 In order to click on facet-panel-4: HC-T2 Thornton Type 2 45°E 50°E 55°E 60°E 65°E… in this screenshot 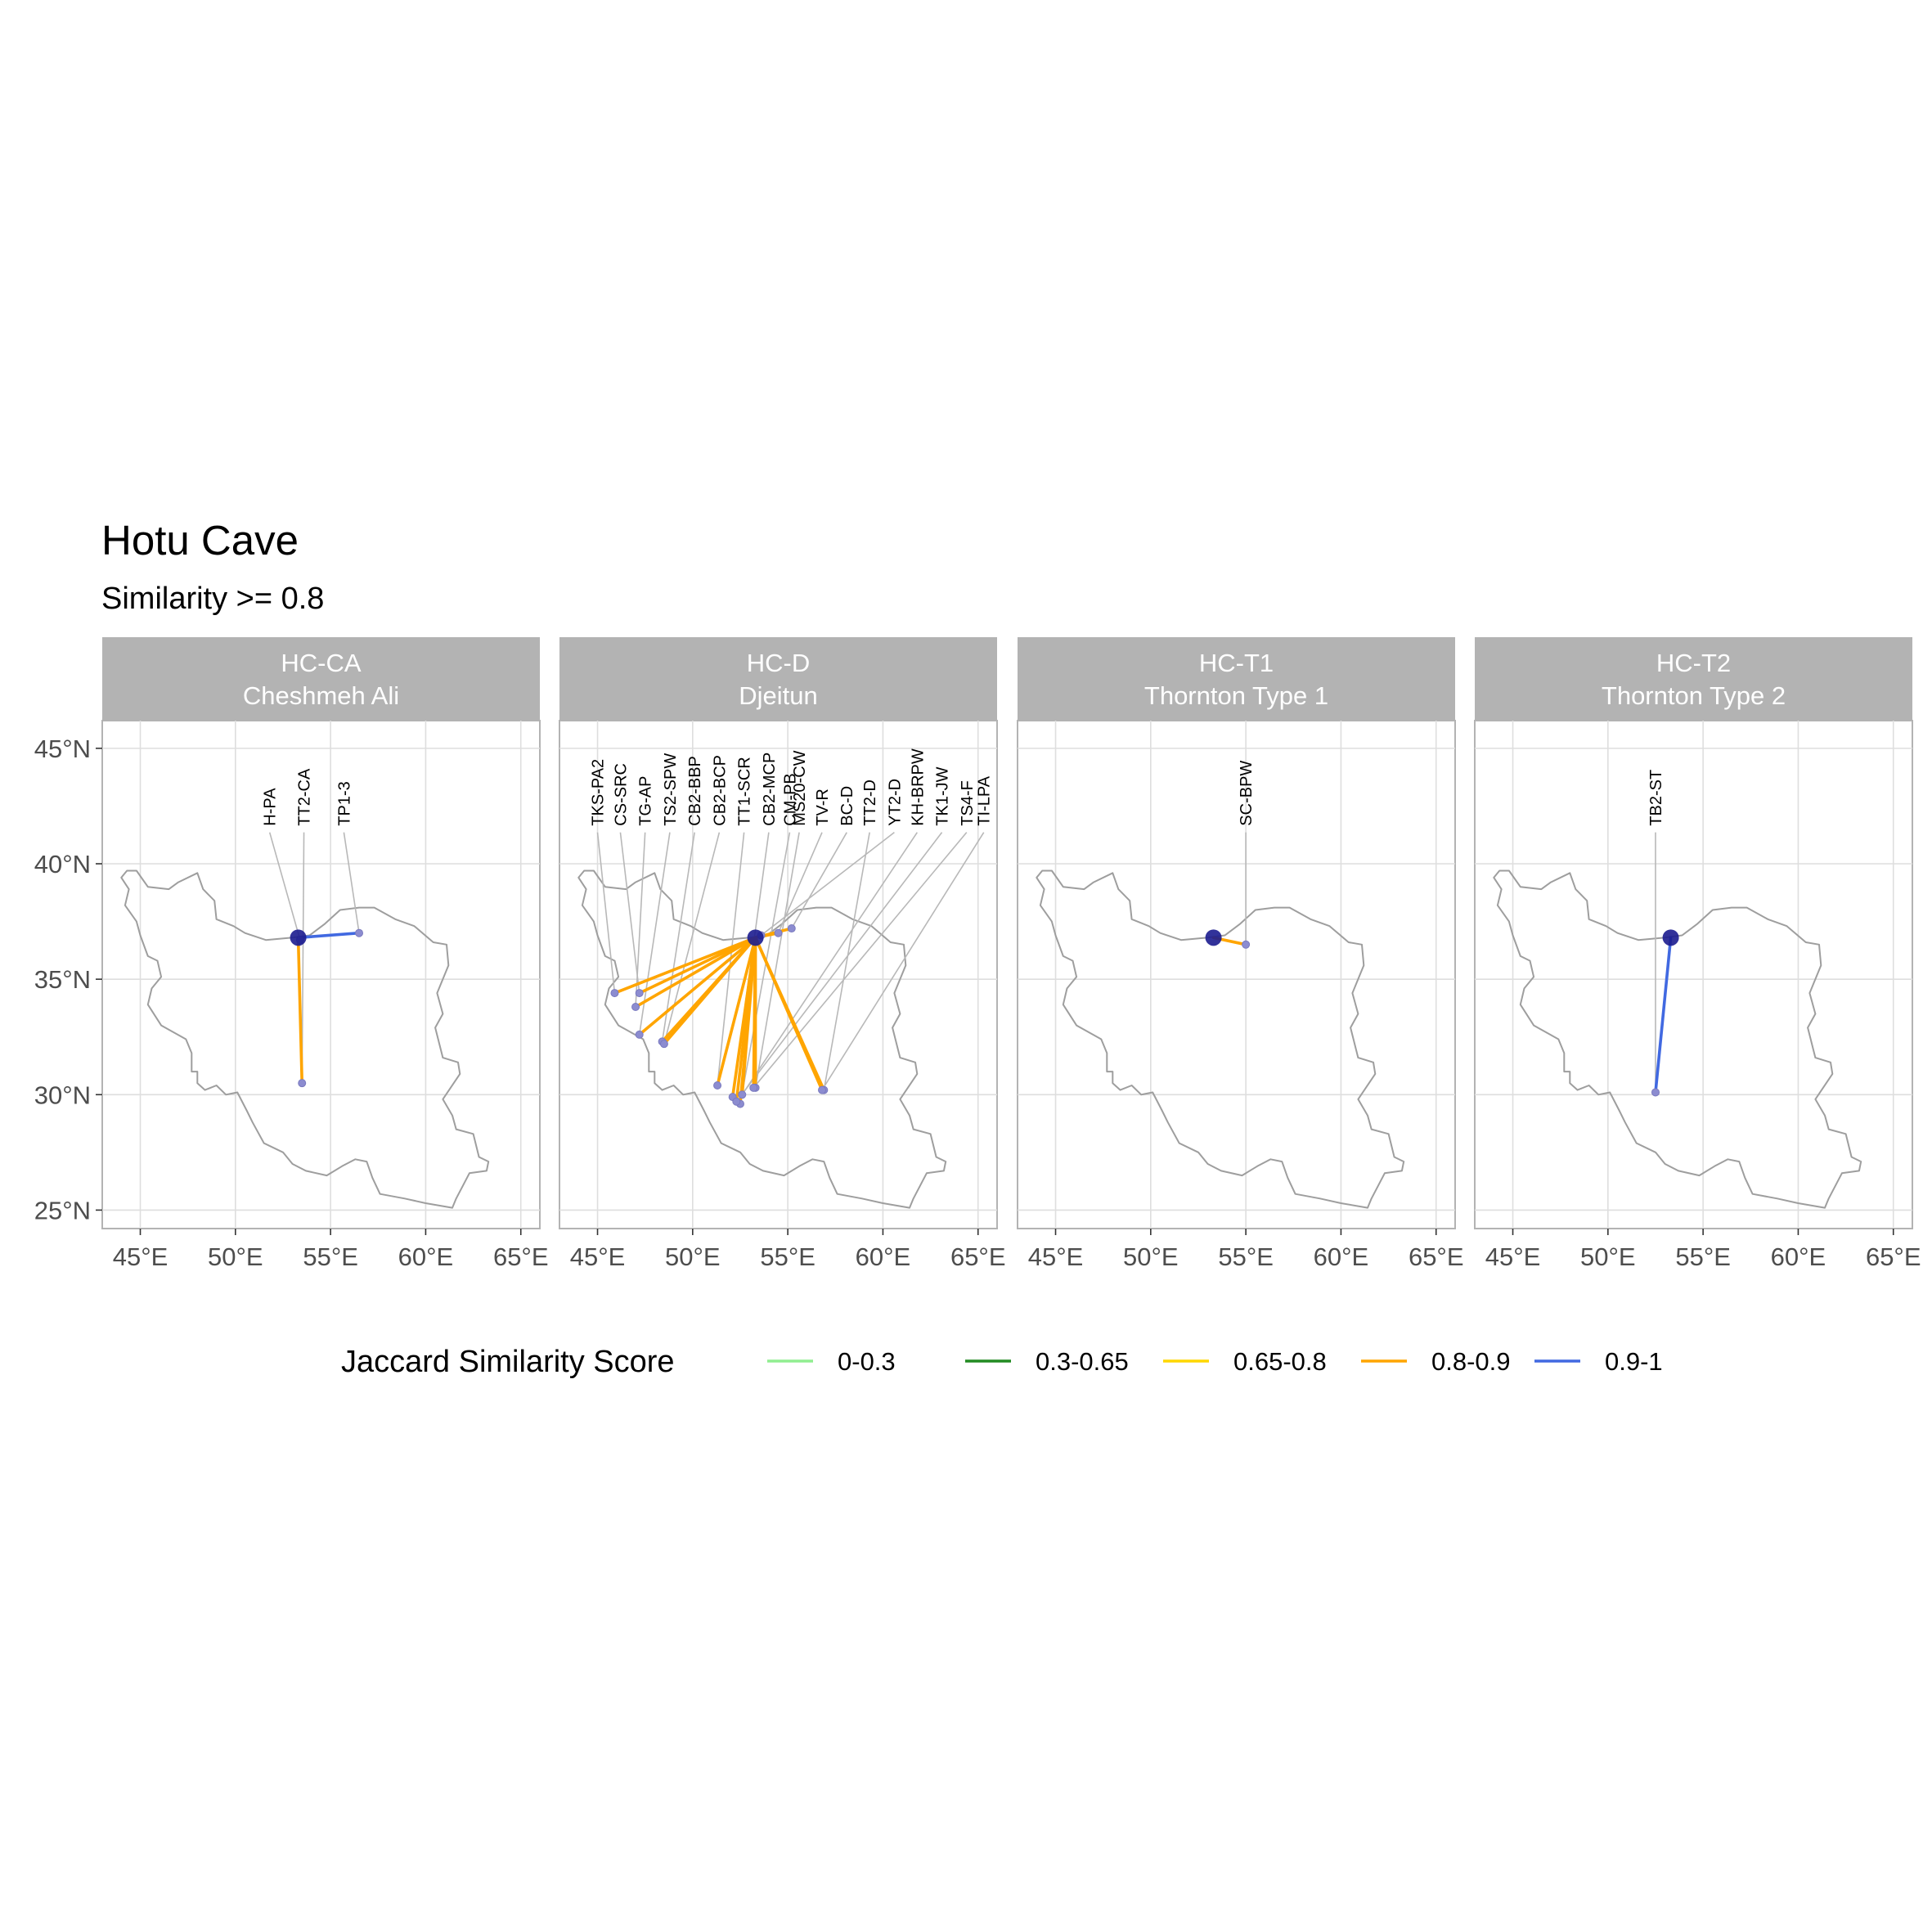, I will do `click(1698, 954)`.